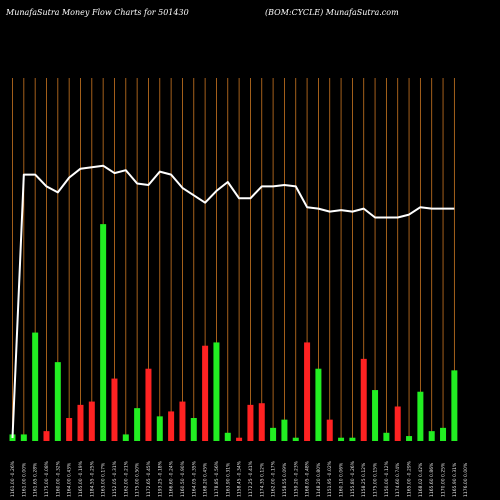 This screenshot has width=500, height=500. Describe the element at coordinates (126, 478) in the screenshot. I see `x-tick-label: 1162.00 -0.21%` at that location.